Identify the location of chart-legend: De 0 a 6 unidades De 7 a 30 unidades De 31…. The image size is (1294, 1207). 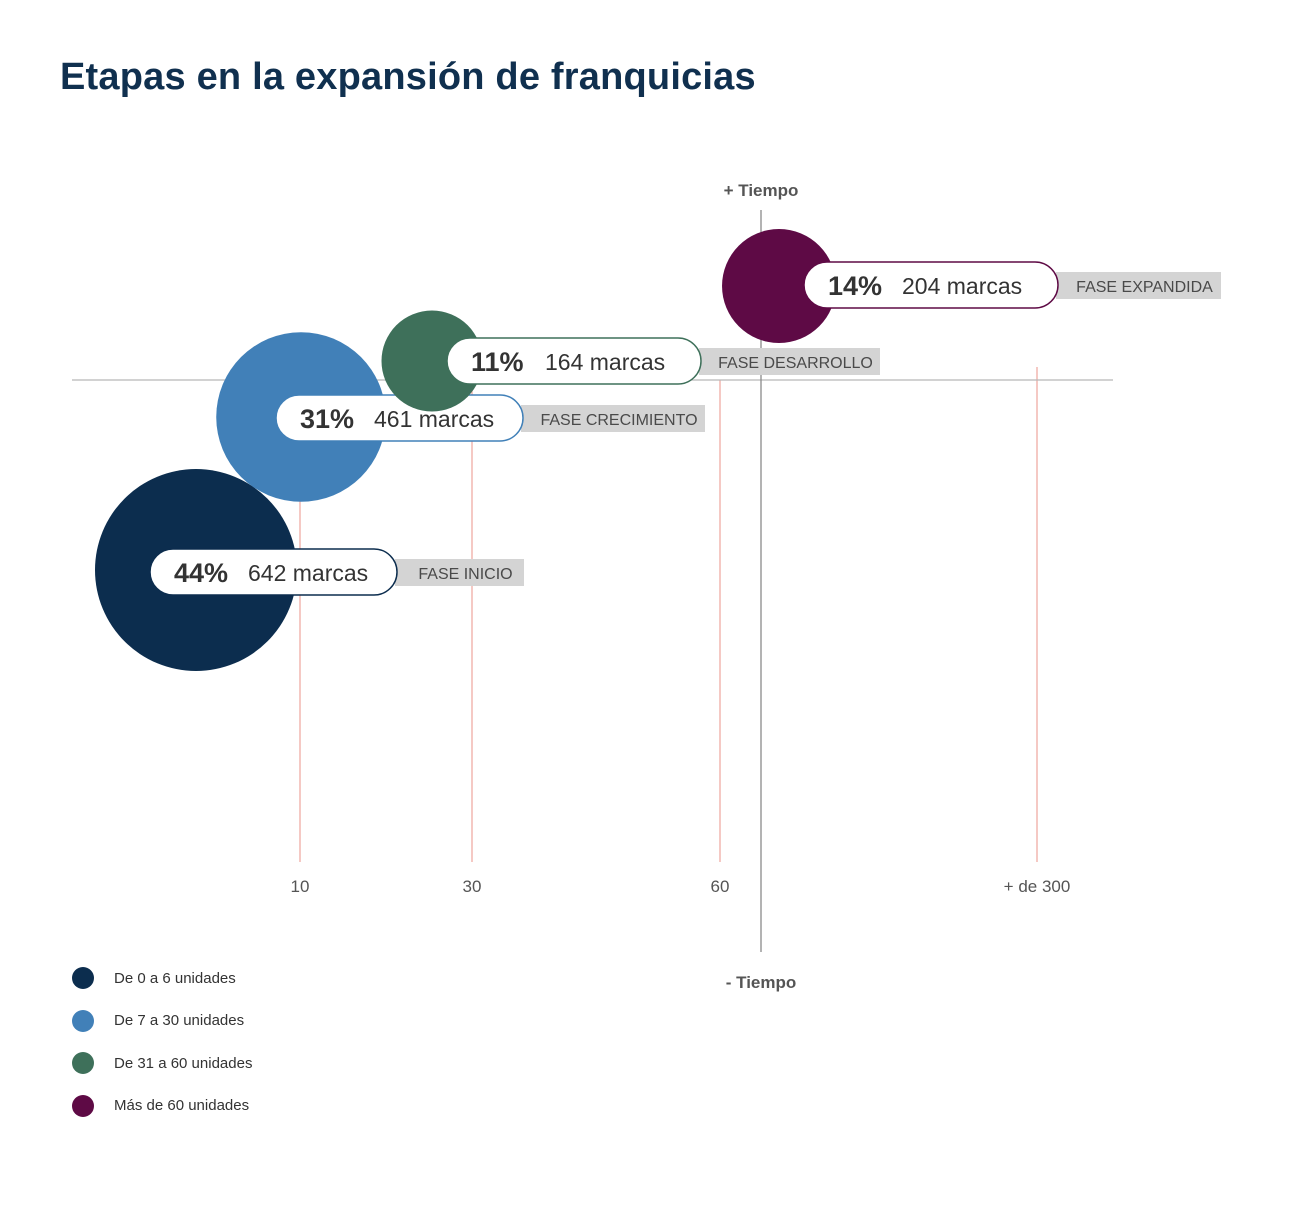
(162, 1051).